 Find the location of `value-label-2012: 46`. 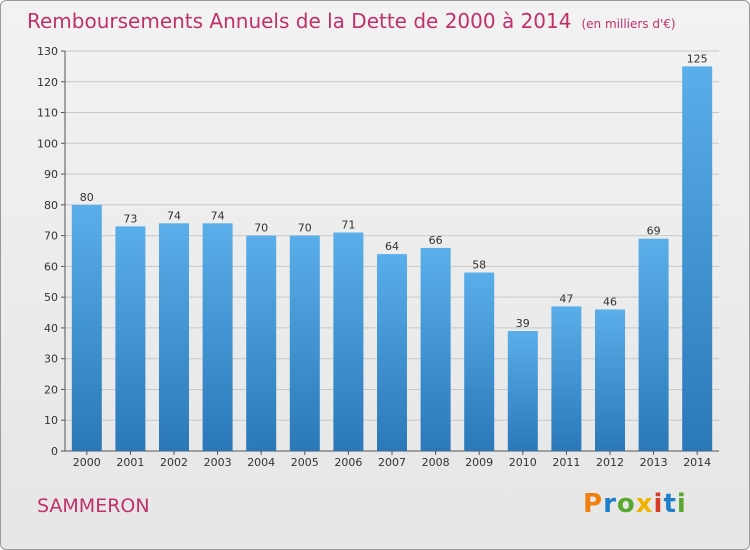

value-label-2012: 46 is located at coordinates (610, 301).